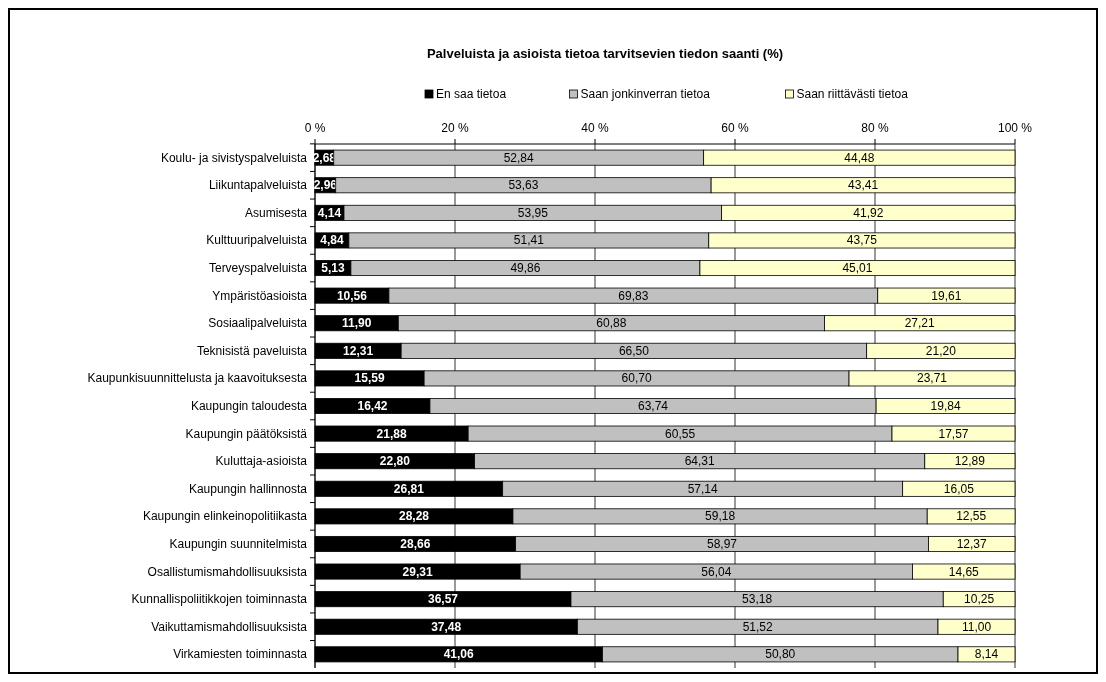 Image resolution: width=1106 pixels, height=682 pixels. I want to click on data-label: 64,31, so click(700, 461).